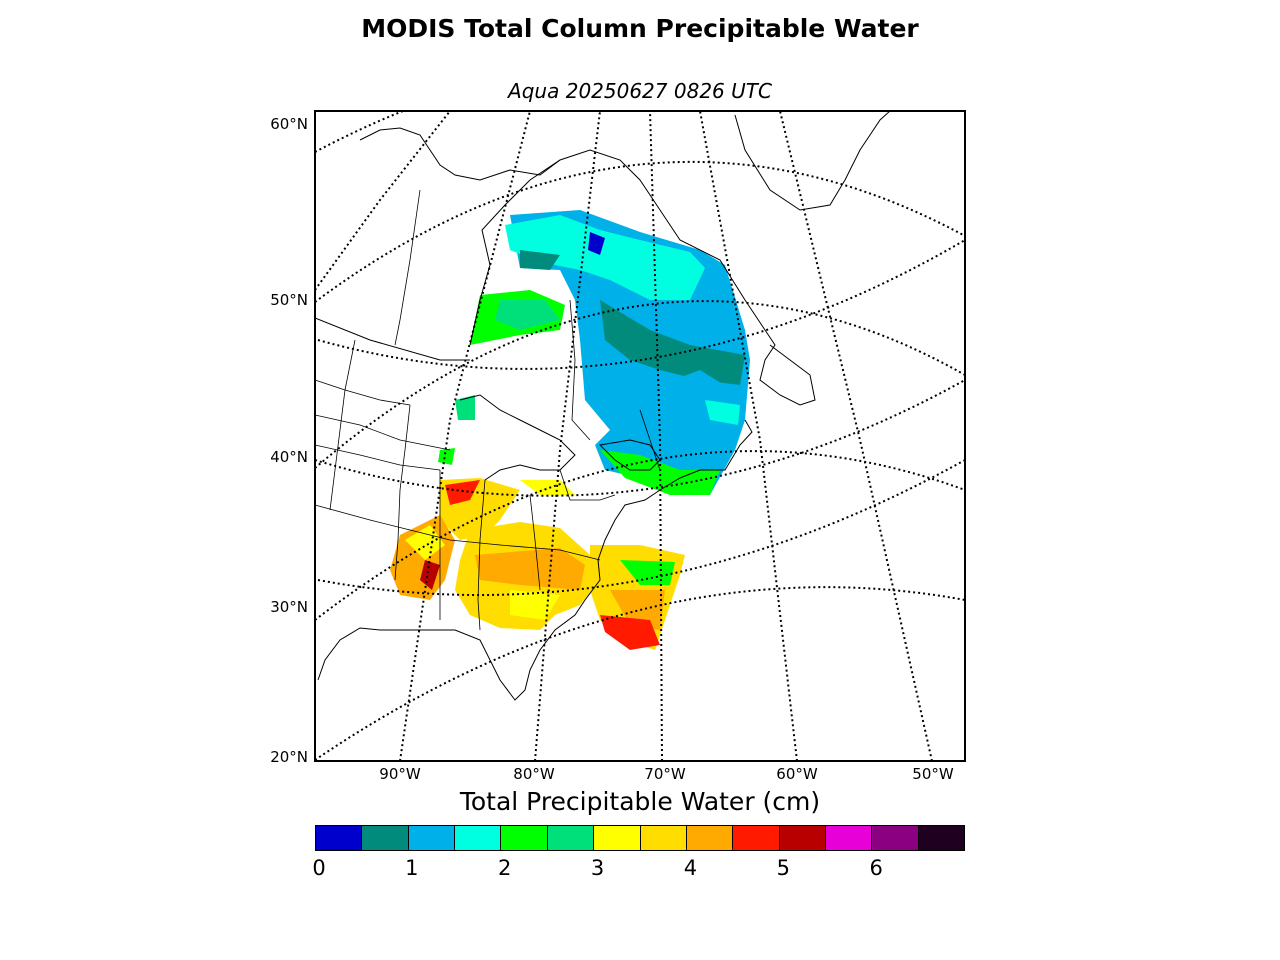 Image resolution: width=1280 pixels, height=960 pixels. I want to click on colorbar-tick-label: 2, so click(505, 868).